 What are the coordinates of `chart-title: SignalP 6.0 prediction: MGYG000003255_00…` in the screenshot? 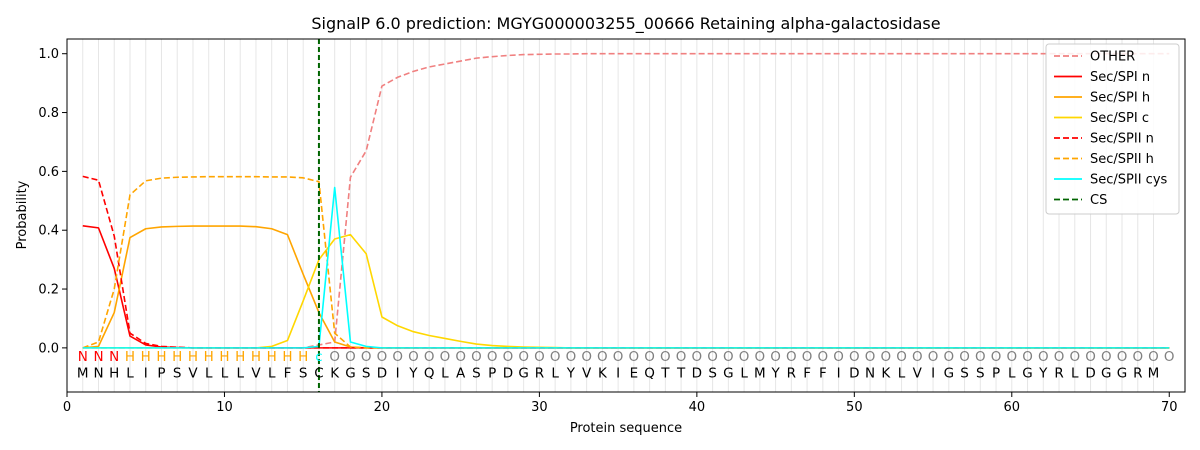 It's located at (625, 24).